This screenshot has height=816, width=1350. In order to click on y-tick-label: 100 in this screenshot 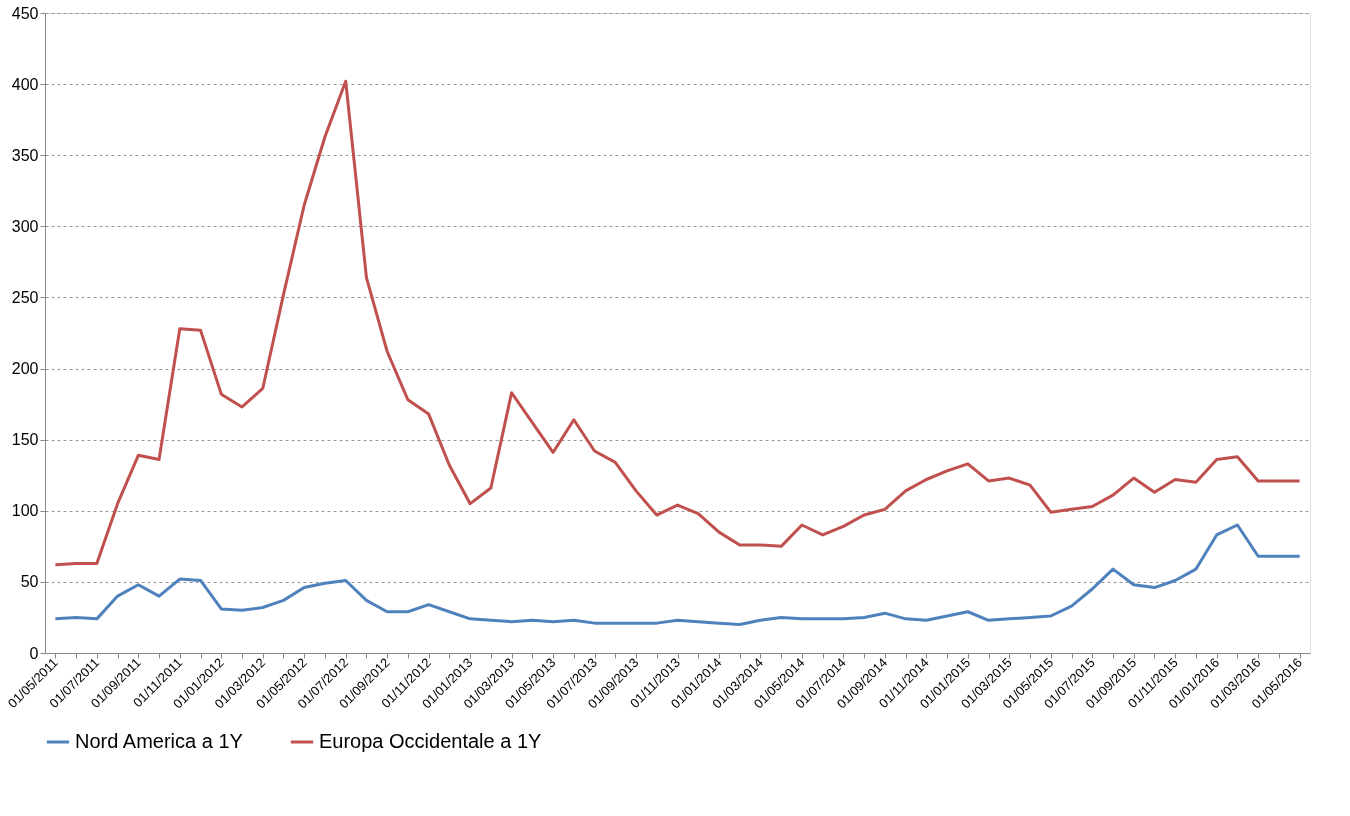, I will do `click(25, 511)`.